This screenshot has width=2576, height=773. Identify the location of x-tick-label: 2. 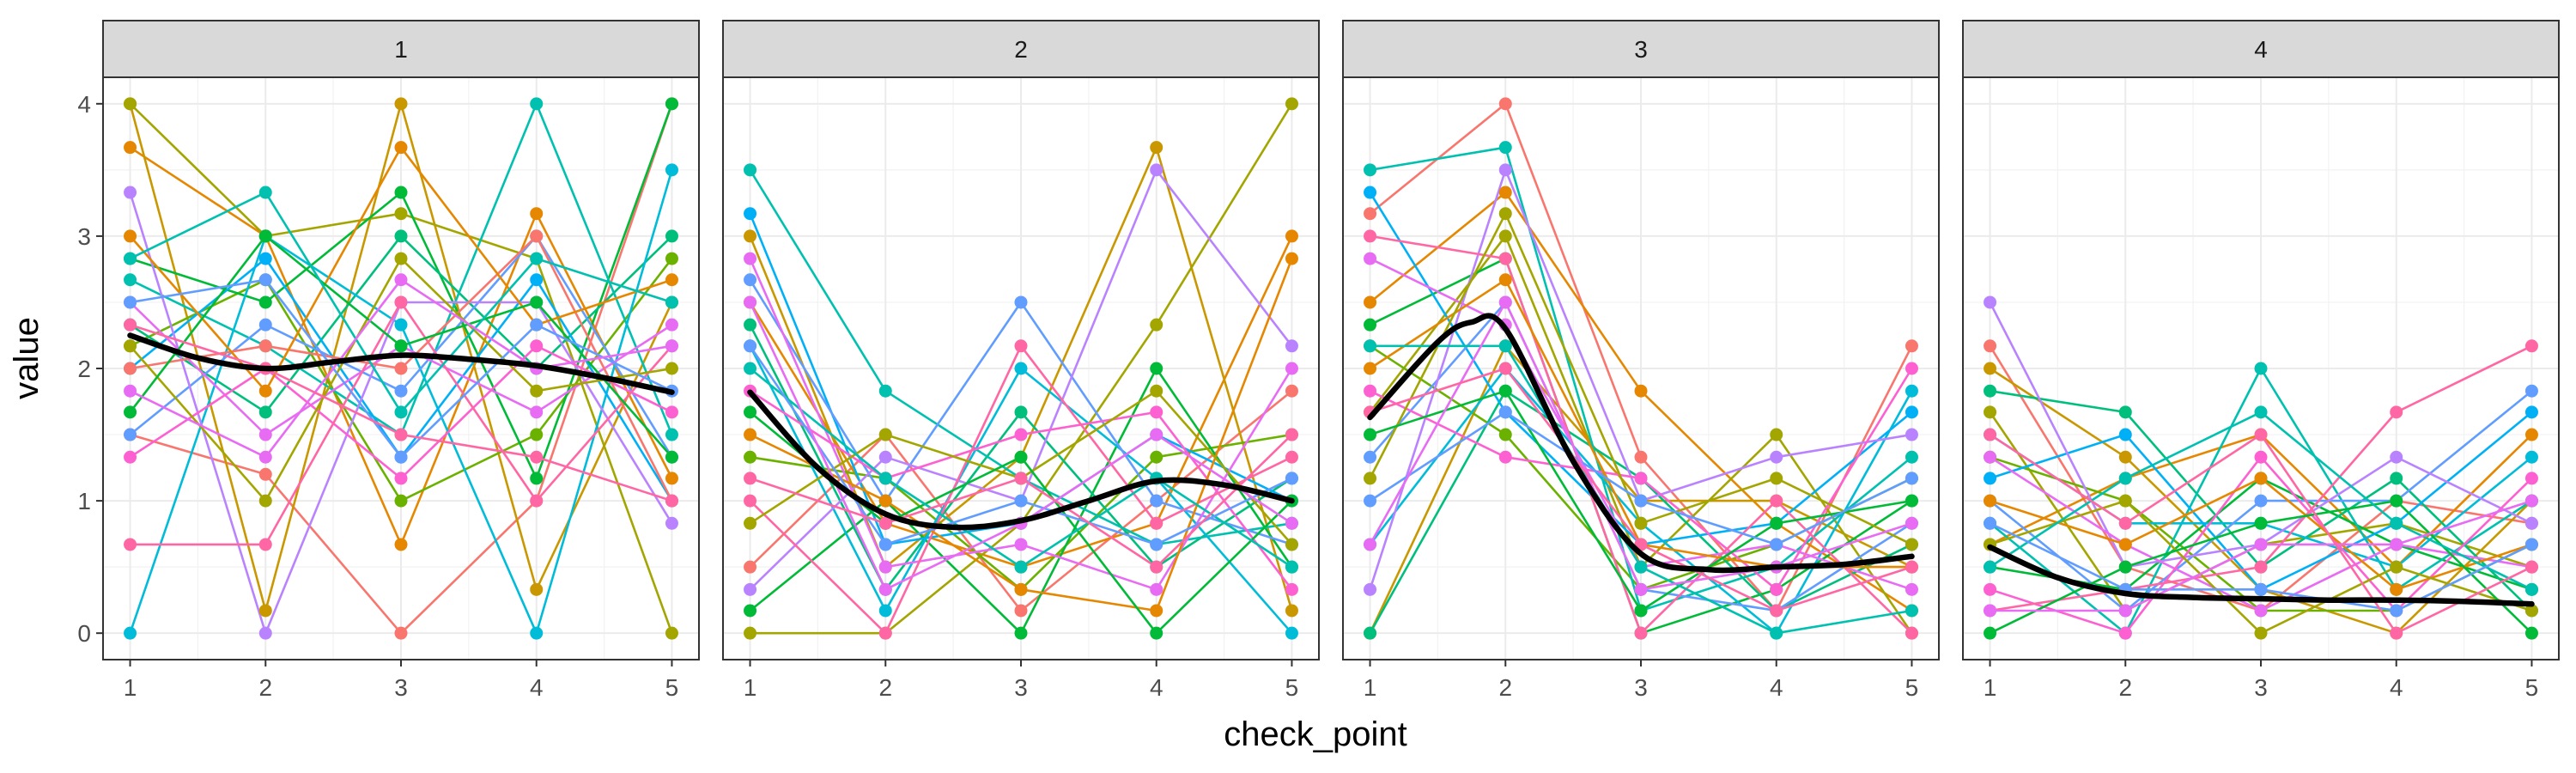
(885, 687).